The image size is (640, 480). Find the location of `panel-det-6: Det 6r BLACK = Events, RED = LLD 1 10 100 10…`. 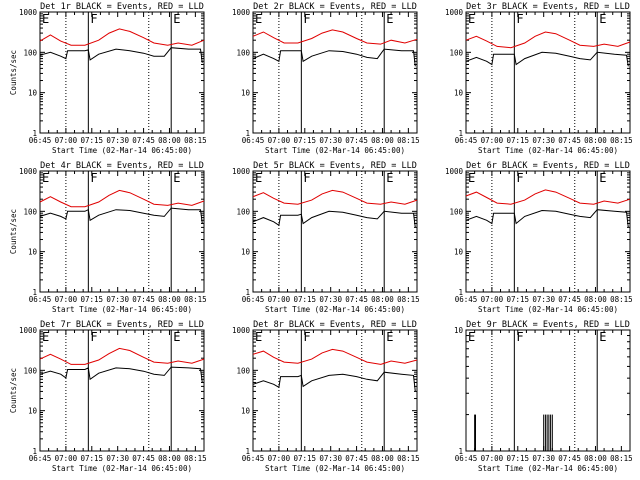

panel-det-6: Det 6r BLACK = Events, RED = LLD 1 10 100 10… is located at coordinates (539, 237).